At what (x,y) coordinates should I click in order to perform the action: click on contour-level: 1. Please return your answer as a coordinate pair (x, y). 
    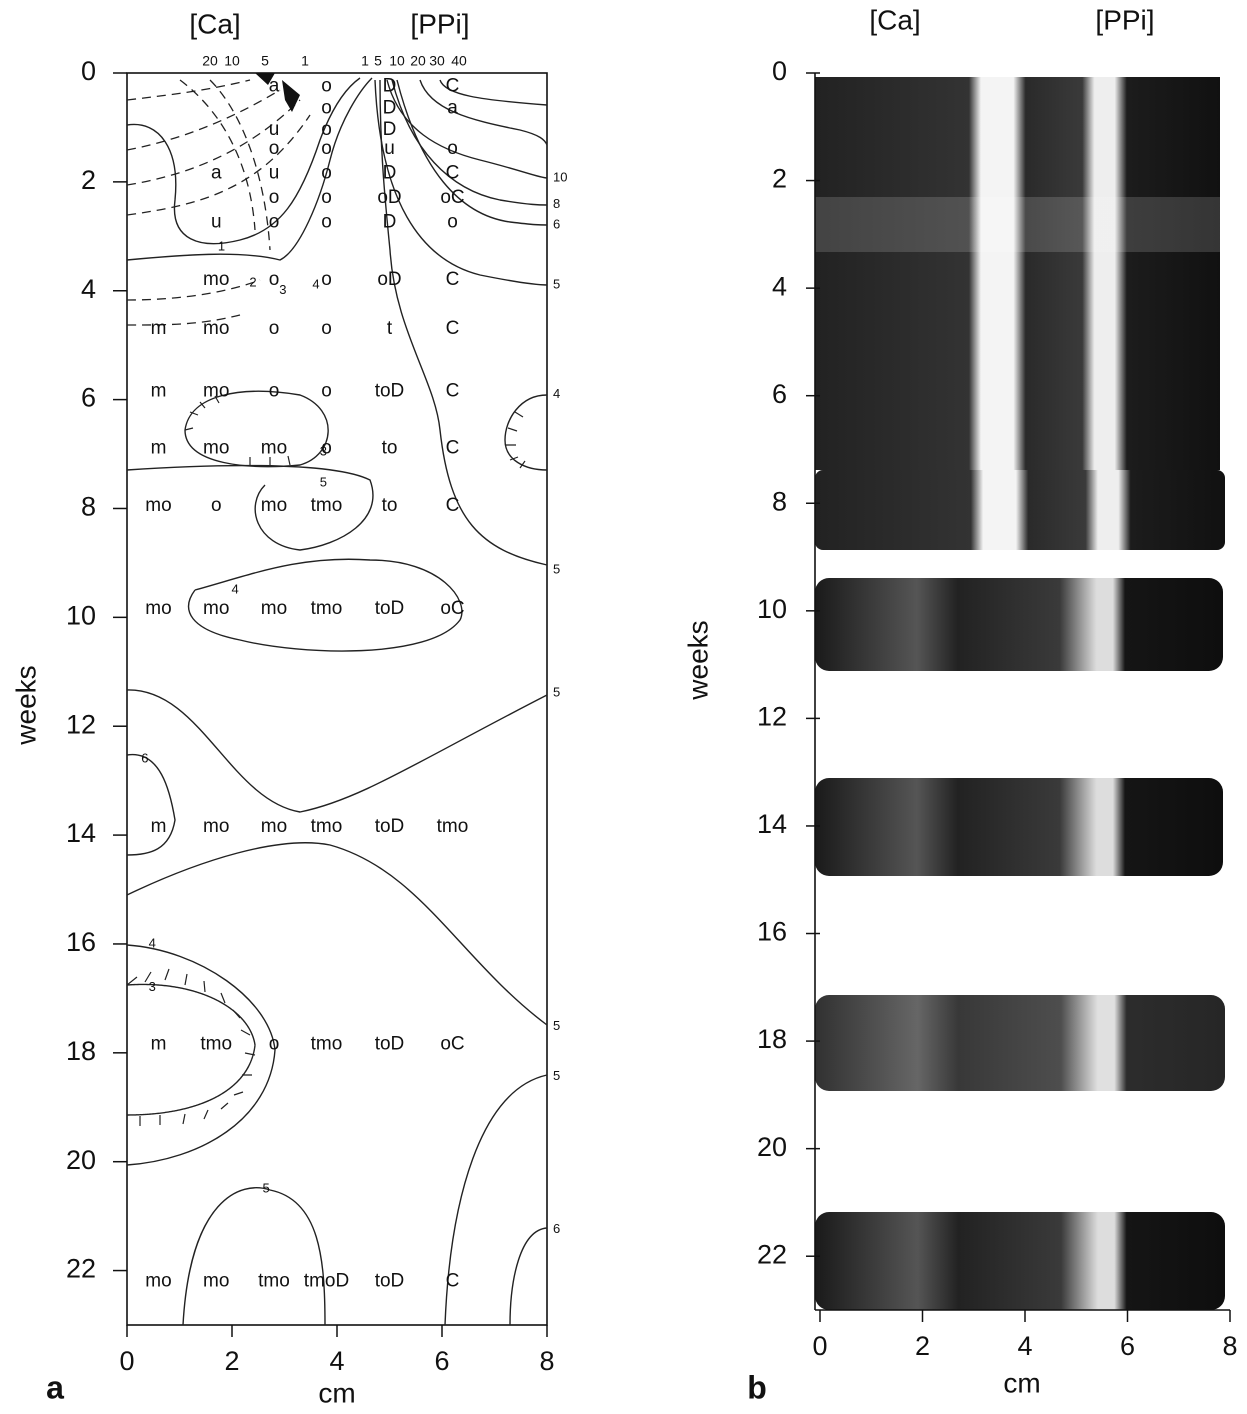
    Looking at the image, I should click on (221, 246).